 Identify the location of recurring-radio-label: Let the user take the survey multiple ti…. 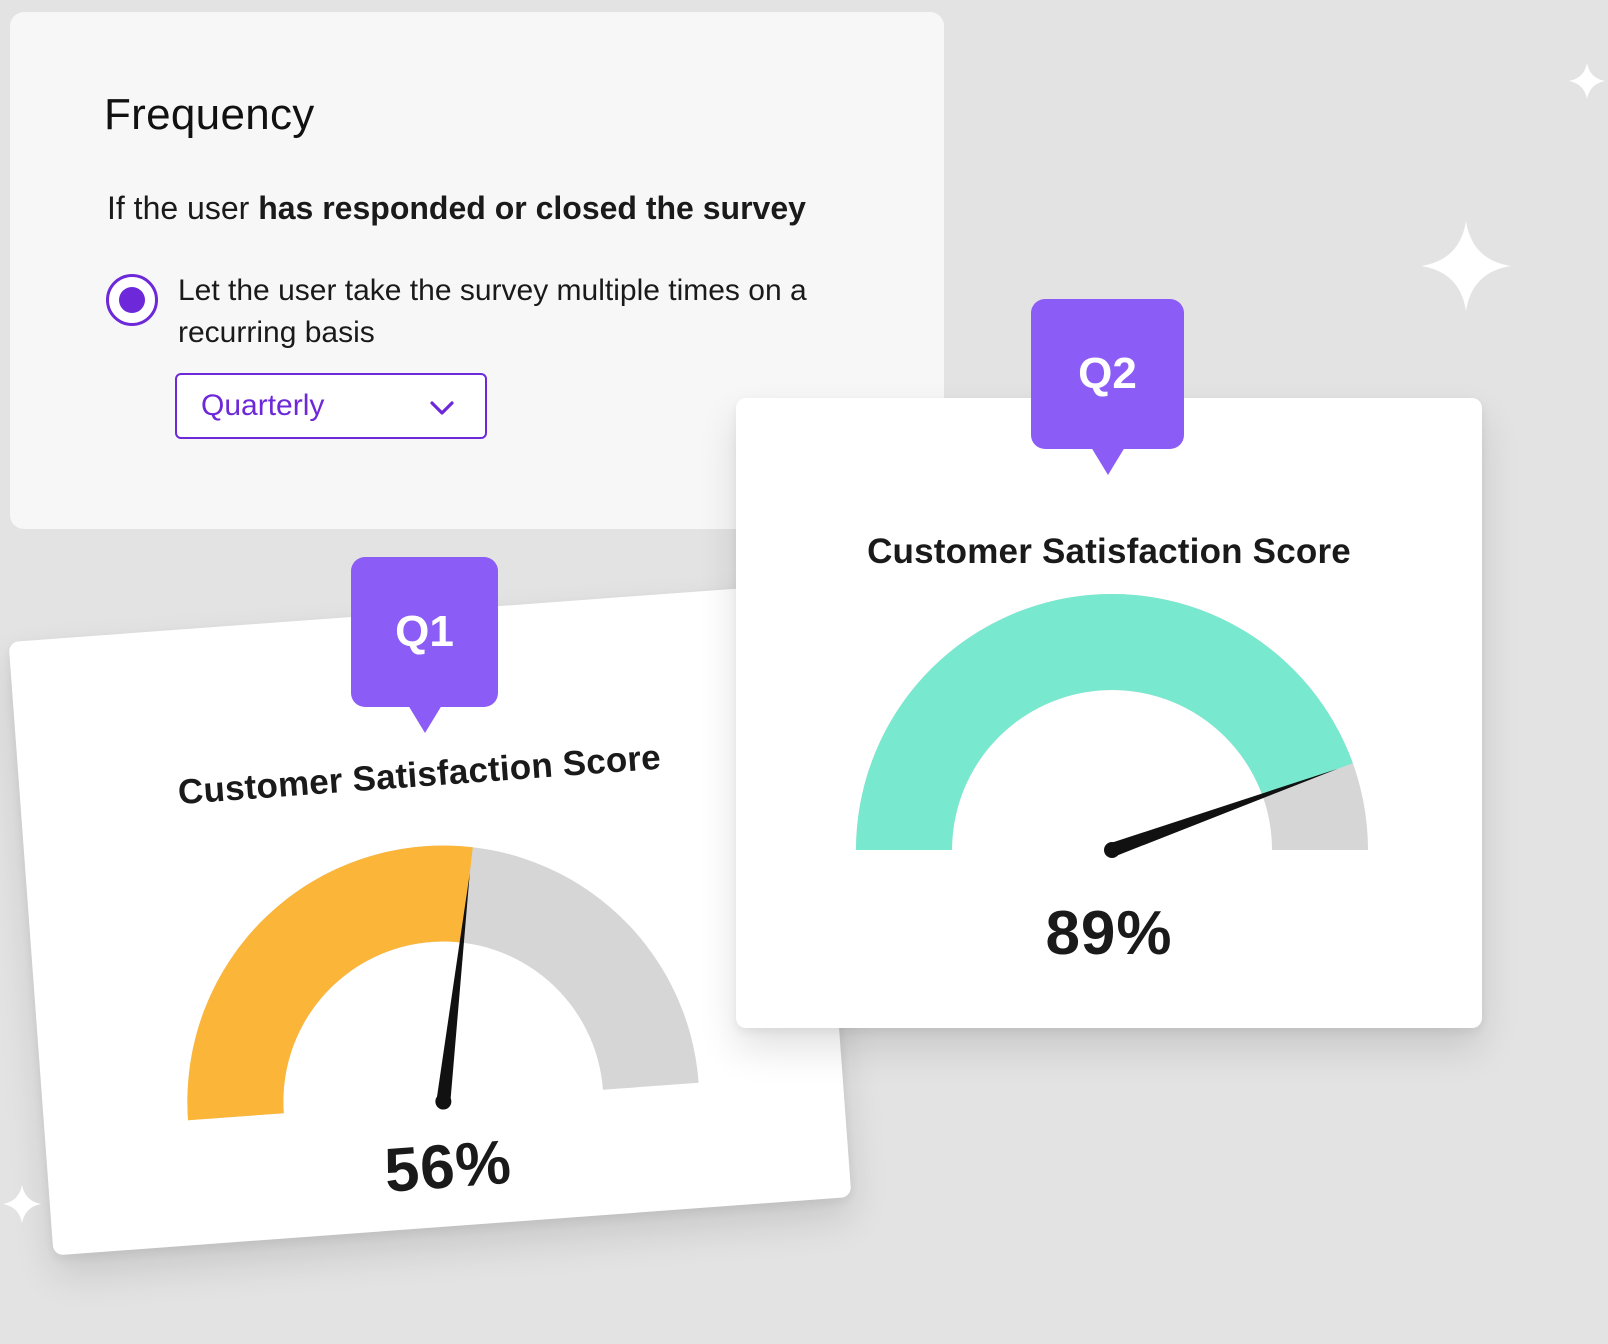
(492, 311).